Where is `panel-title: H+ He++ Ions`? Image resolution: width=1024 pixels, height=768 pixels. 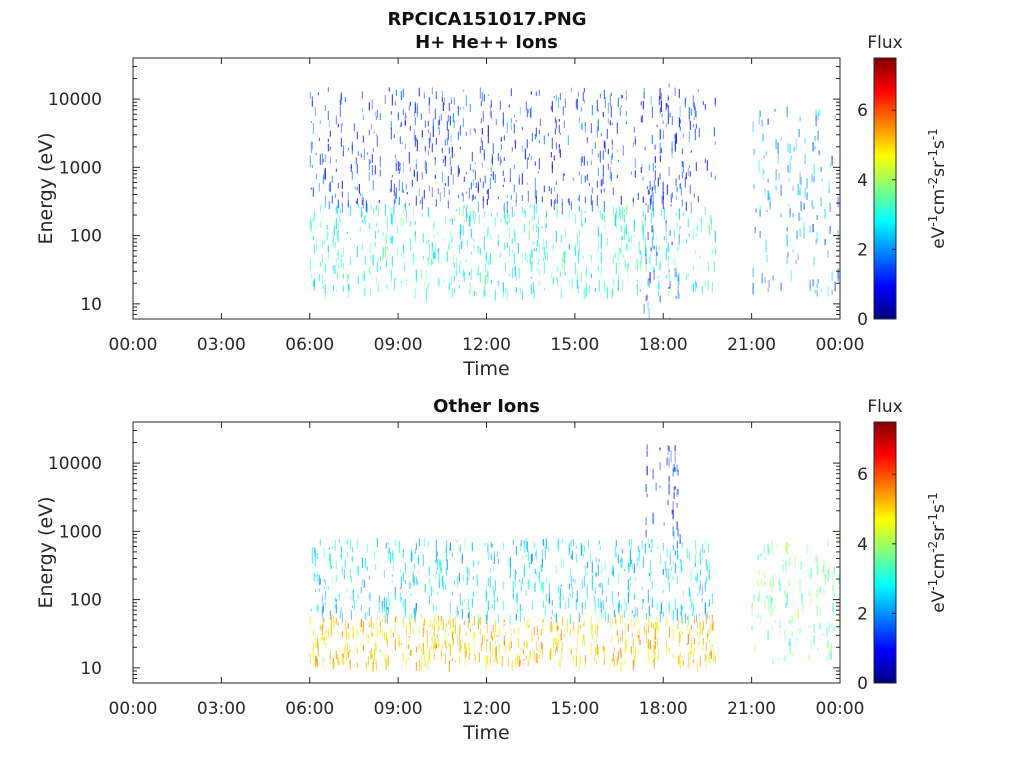
panel-title: H+ He++ Ions is located at coordinates (486, 42).